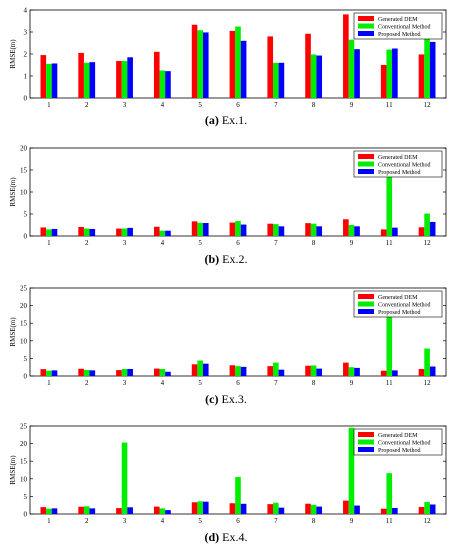 This screenshot has height=550, width=456. I want to click on panel-caption: (d) Ex.4., so click(225, 537).